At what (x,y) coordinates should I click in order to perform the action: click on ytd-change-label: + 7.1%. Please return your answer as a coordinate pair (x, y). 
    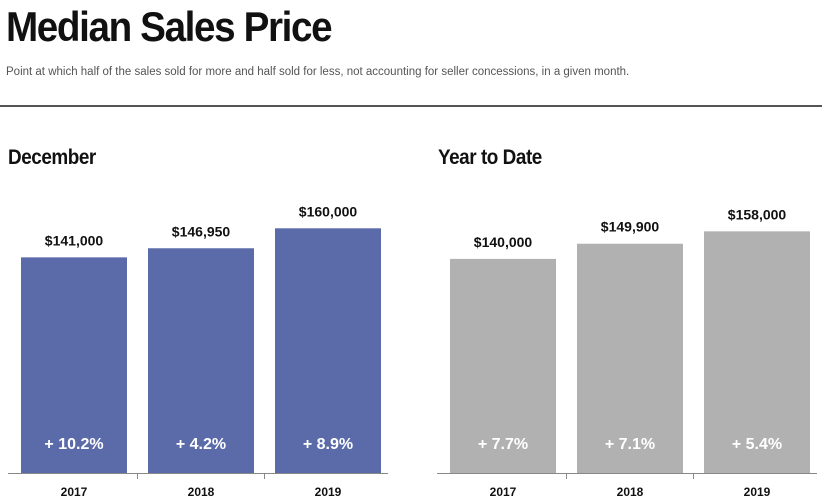
    Looking at the image, I should click on (630, 444).